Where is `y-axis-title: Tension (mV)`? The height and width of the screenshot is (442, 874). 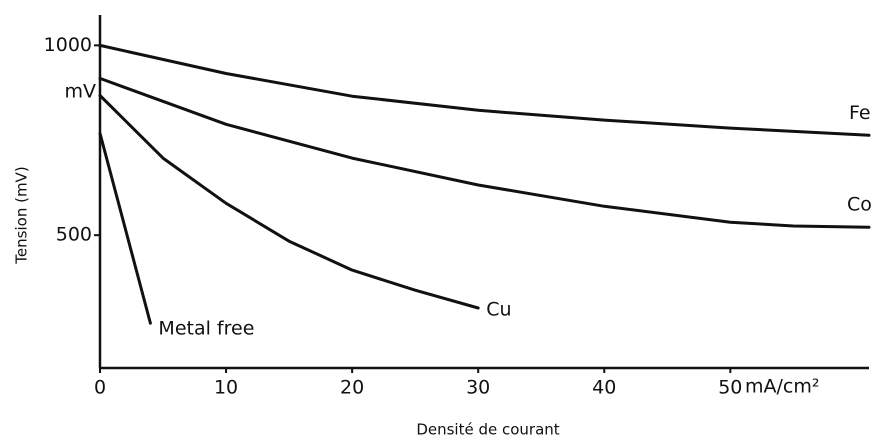
y-axis-title: Tension (mV) is located at coordinates (22, 215).